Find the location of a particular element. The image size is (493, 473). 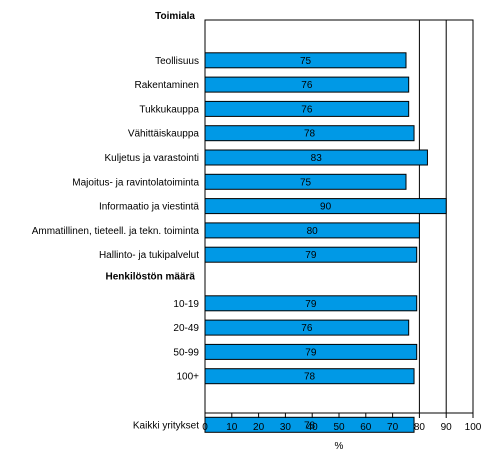

category-label: Vähittäiskauppa is located at coordinates (164, 134).